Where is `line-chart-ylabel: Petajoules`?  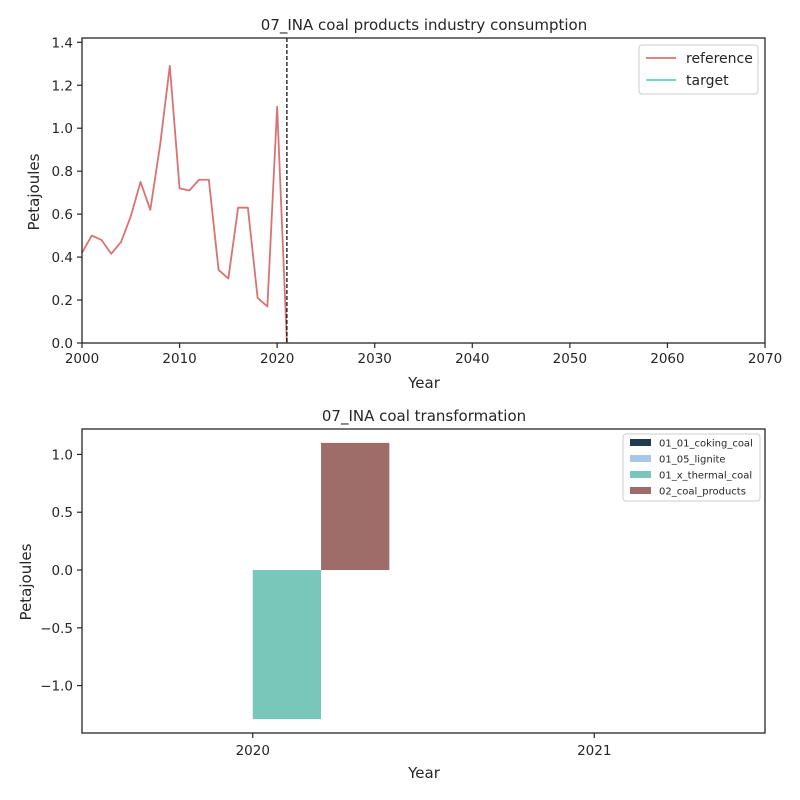 line-chart-ylabel: Petajoules is located at coordinates (34, 191).